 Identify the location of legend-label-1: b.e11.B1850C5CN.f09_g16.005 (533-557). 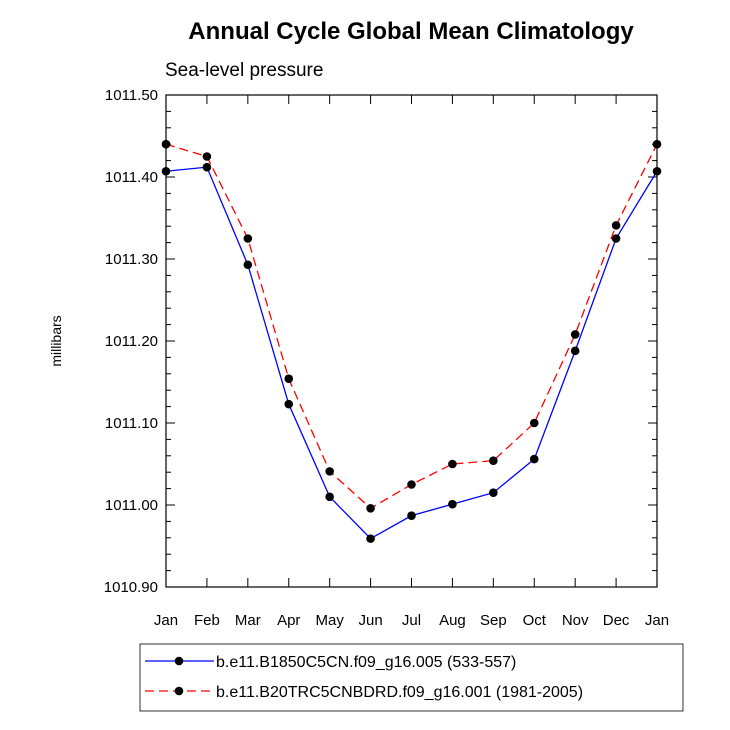
(366, 662).